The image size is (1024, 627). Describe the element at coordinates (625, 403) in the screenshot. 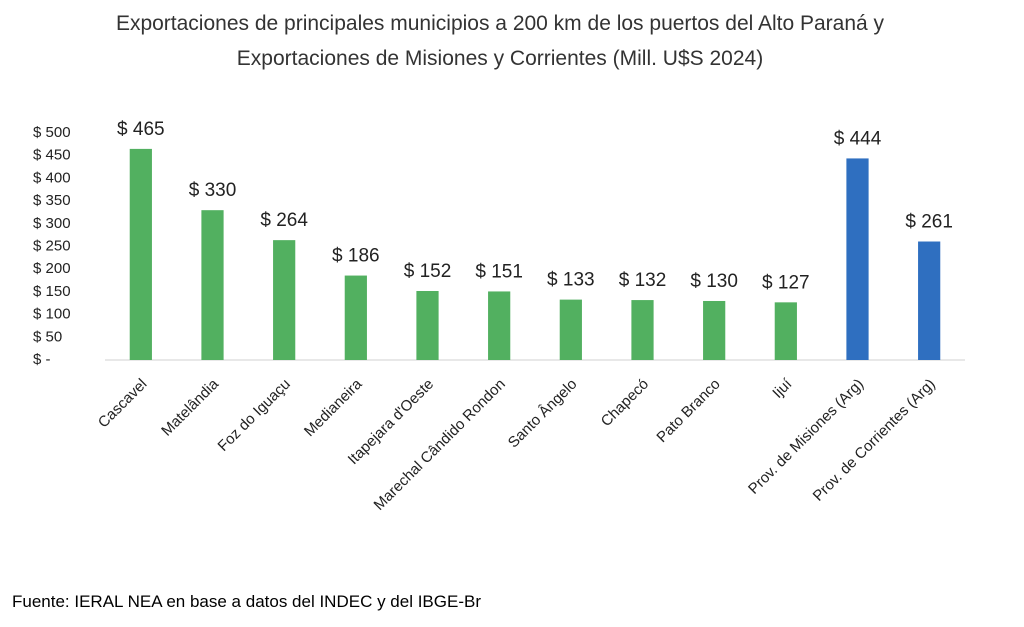

I see `x-tick-label: Chapecó` at that location.